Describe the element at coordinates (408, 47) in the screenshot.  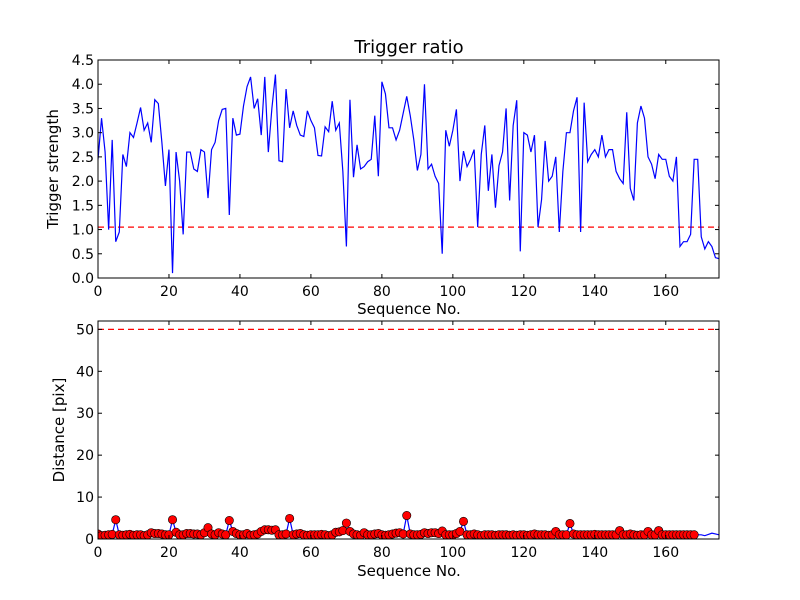
I see `top-chart-title: Trigger ratio` at that location.